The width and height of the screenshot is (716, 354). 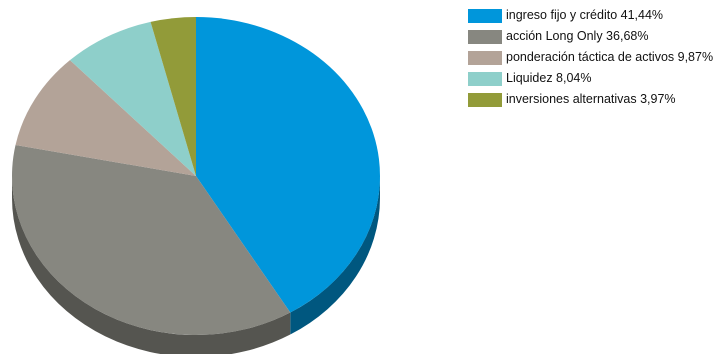 What do you see at coordinates (591, 99) in the screenshot?
I see `legend-label-inversiones-alternativas: inversiones alternativas 3,97%` at bounding box center [591, 99].